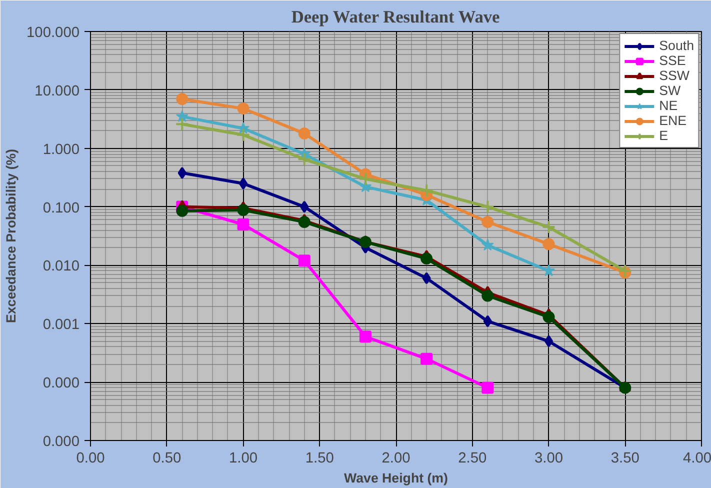  What do you see at coordinates (61, 208) in the screenshot?
I see `y-tick-label: 0.100` at bounding box center [61, 208].